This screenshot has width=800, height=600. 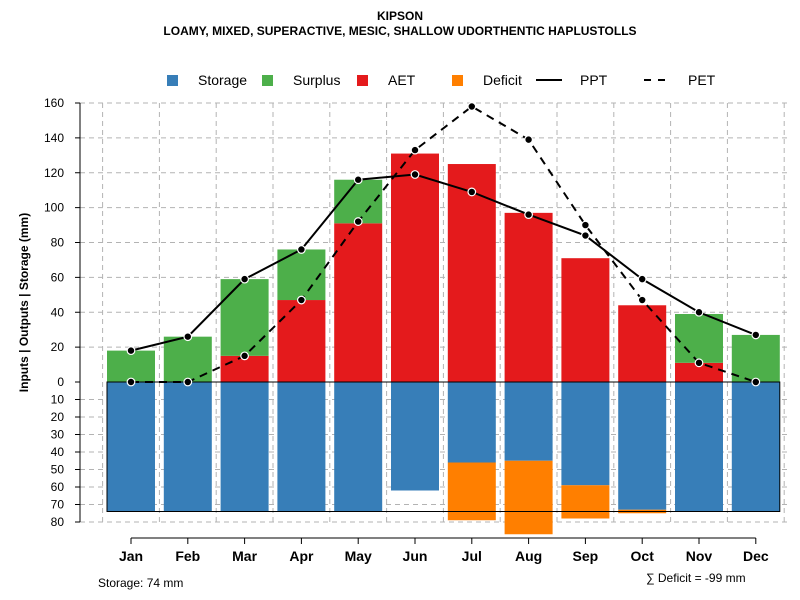 What do you see at coordinates (267, 80) in the screenshot?
I see `legend-swatch-surplus` at bounding box center [267, 80].